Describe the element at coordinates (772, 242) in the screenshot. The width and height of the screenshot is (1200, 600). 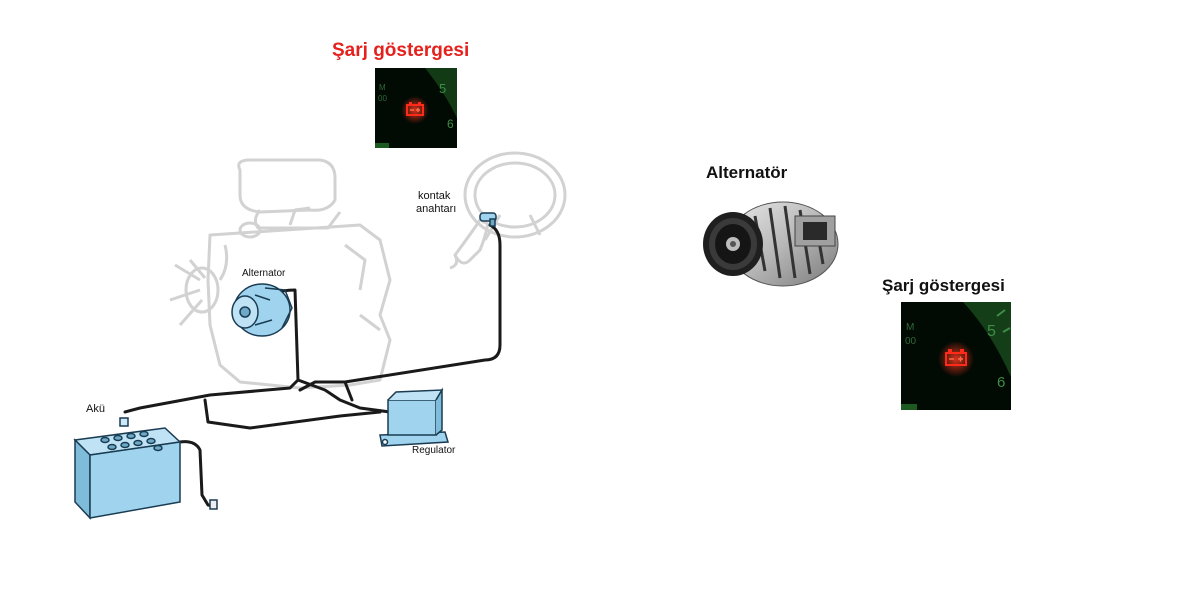
I see `alternator-photo` at that location.